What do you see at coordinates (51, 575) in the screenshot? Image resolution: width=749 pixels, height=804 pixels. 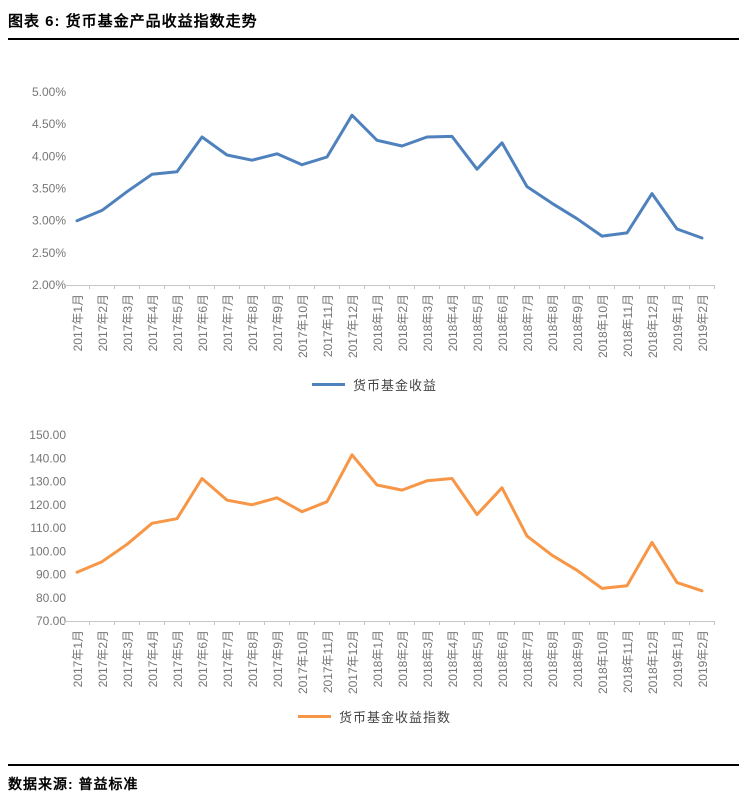 I see `y-tick-label: 90.00` at bounding box center [51, 575].